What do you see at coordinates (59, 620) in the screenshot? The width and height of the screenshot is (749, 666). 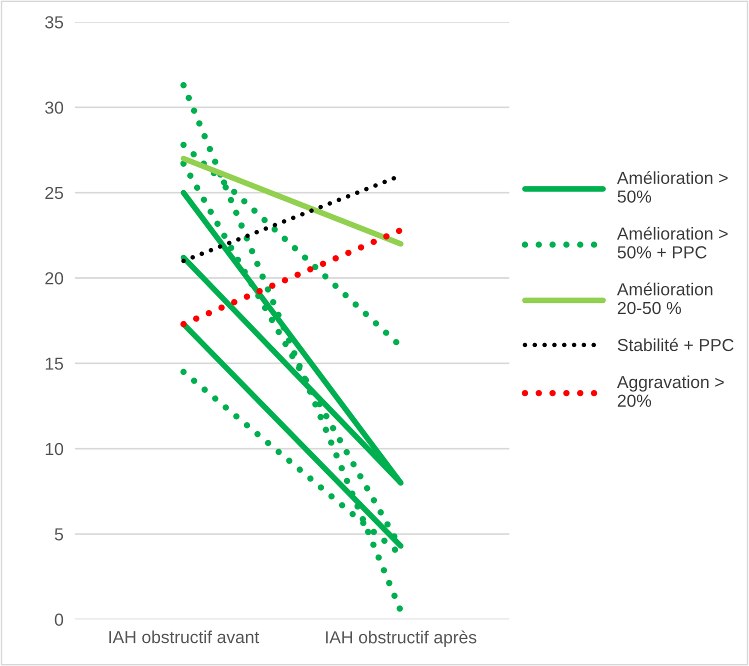 I see `y-tick-label: 0` at bounding box center [59, 620].